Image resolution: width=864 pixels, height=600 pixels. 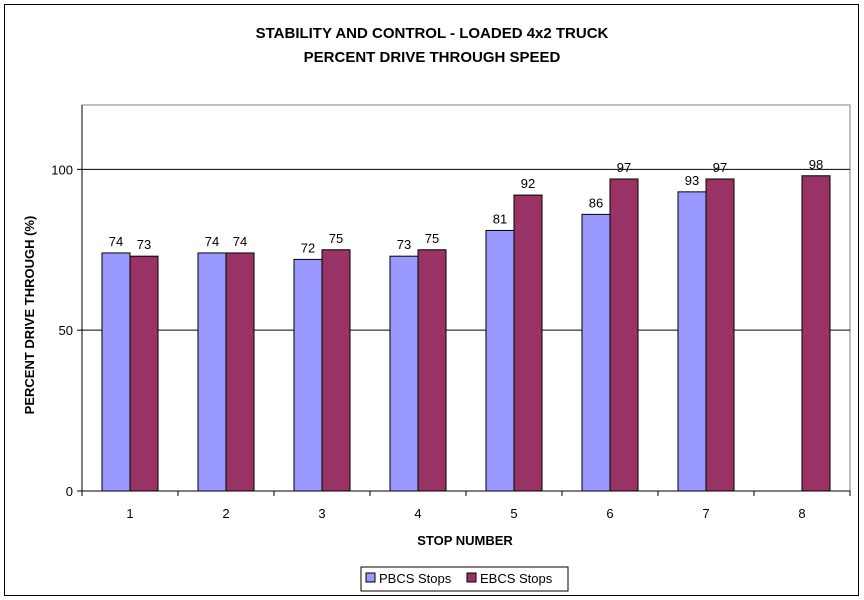 I want to click on y-axis: 0 50 100, so click(x=67, y=302).